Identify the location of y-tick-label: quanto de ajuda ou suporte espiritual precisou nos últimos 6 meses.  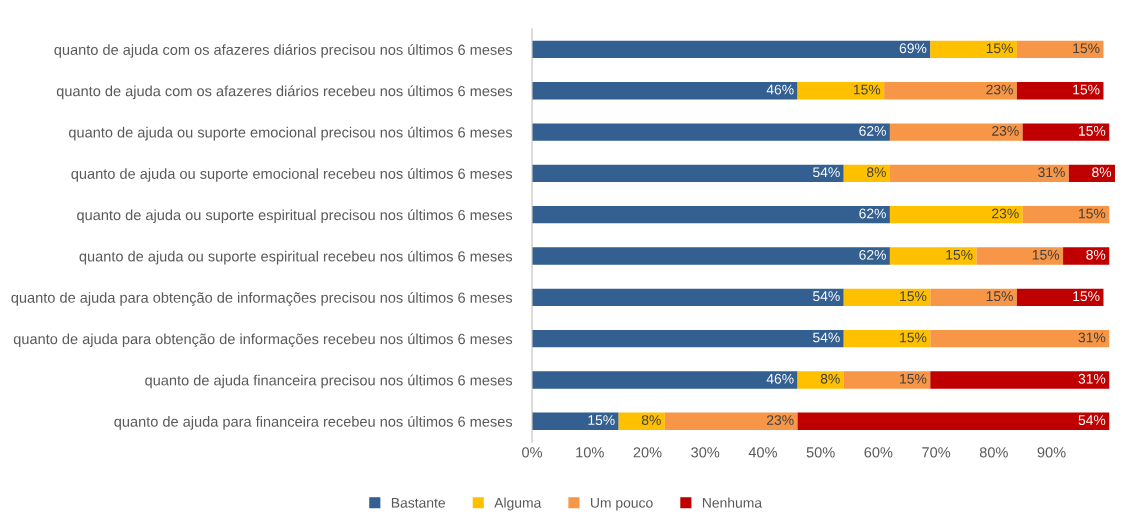
(295, 216).